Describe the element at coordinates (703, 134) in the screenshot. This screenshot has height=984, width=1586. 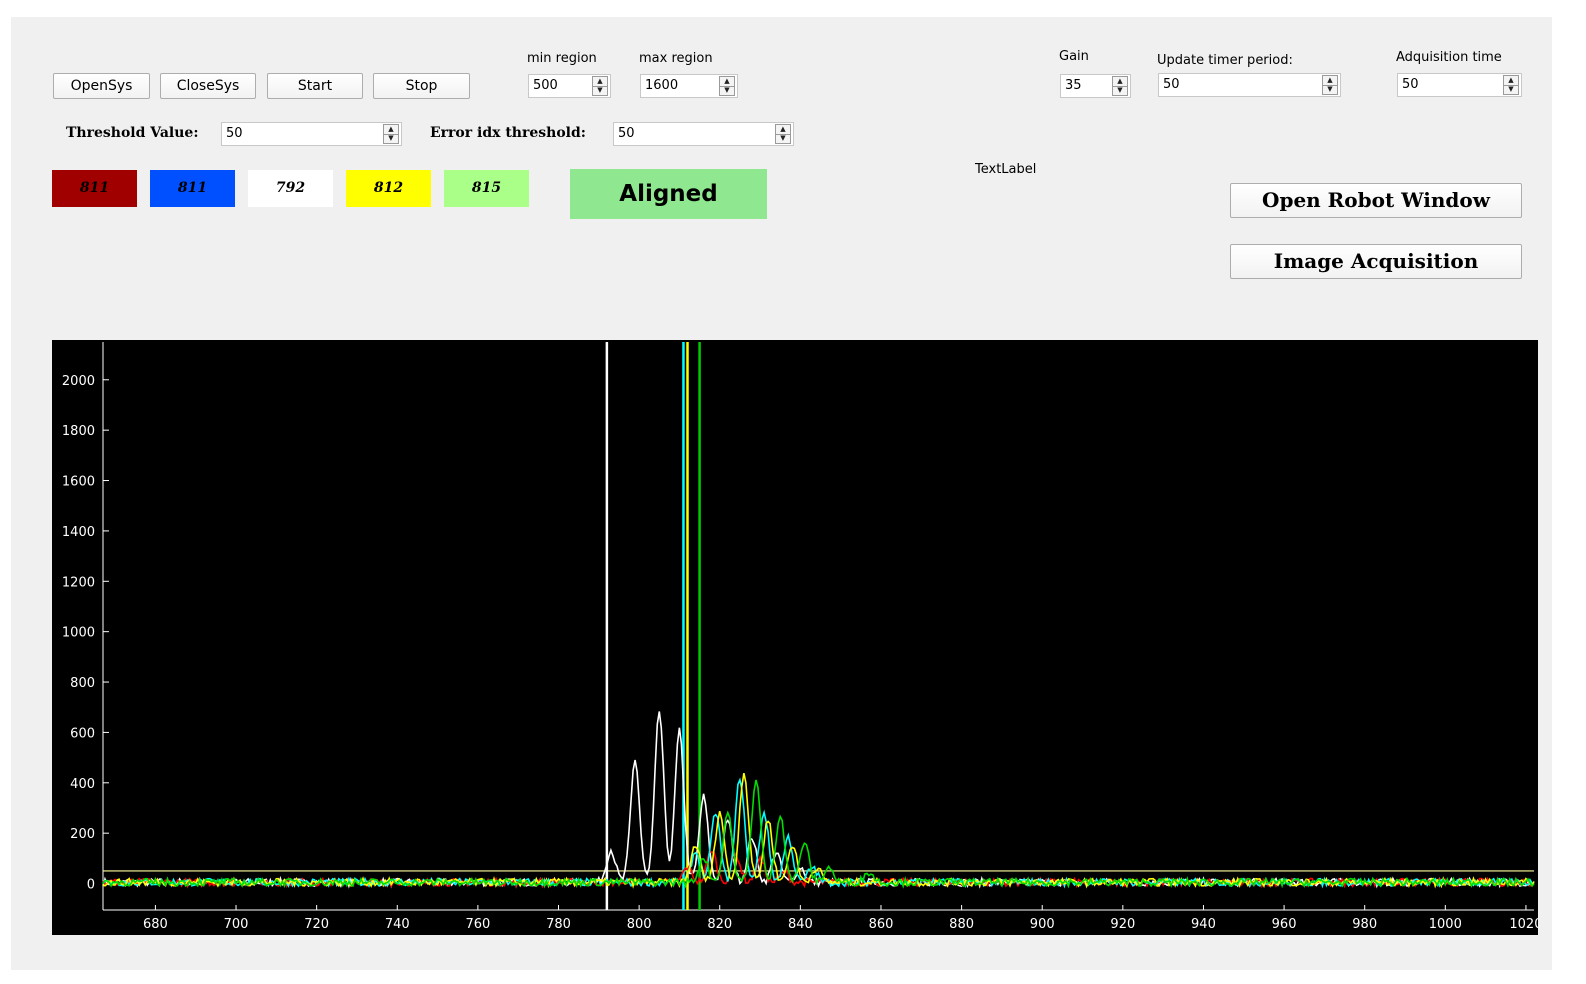
I see `error-idx-threshold-spinbox: 50 ▲ ▼` at that location.